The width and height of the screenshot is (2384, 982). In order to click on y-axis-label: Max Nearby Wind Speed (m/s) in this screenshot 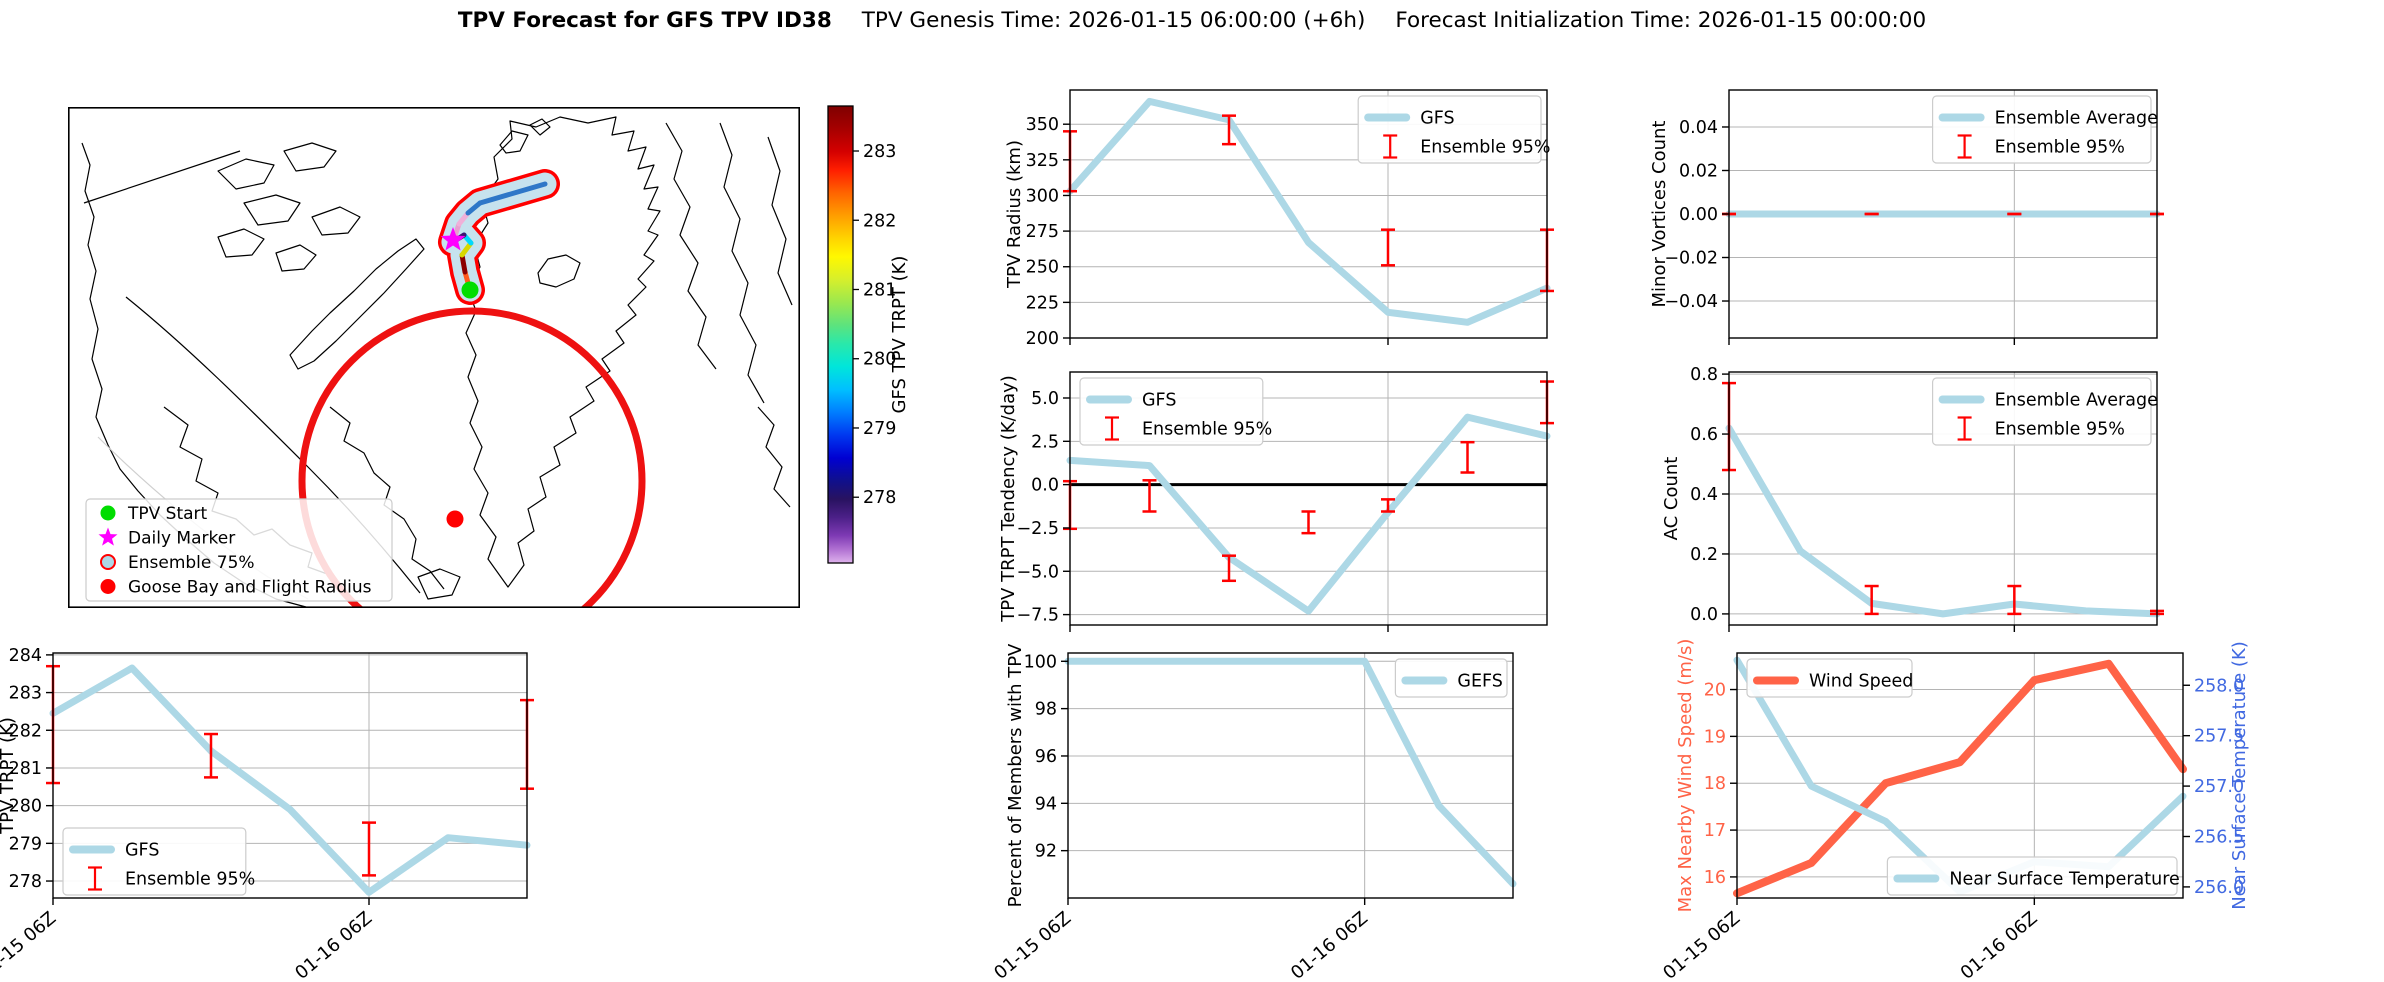, I will do `click(1685, 776)`.